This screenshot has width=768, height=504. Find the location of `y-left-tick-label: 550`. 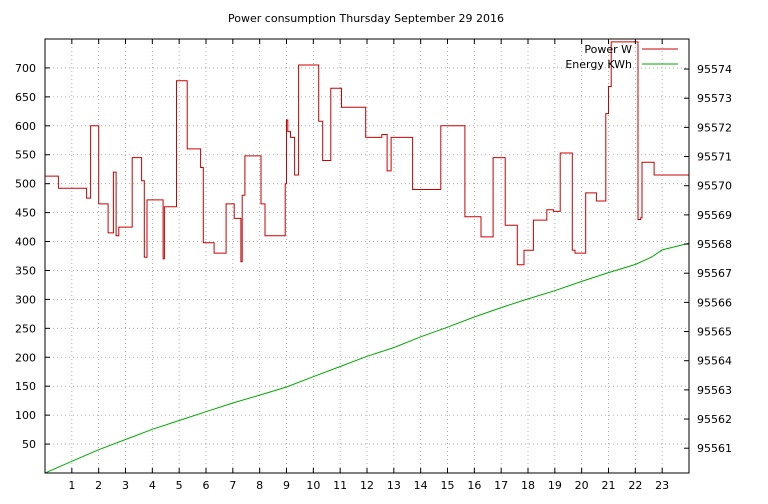

y-left-tick-label: 550 is located at coordinates (25, 155).